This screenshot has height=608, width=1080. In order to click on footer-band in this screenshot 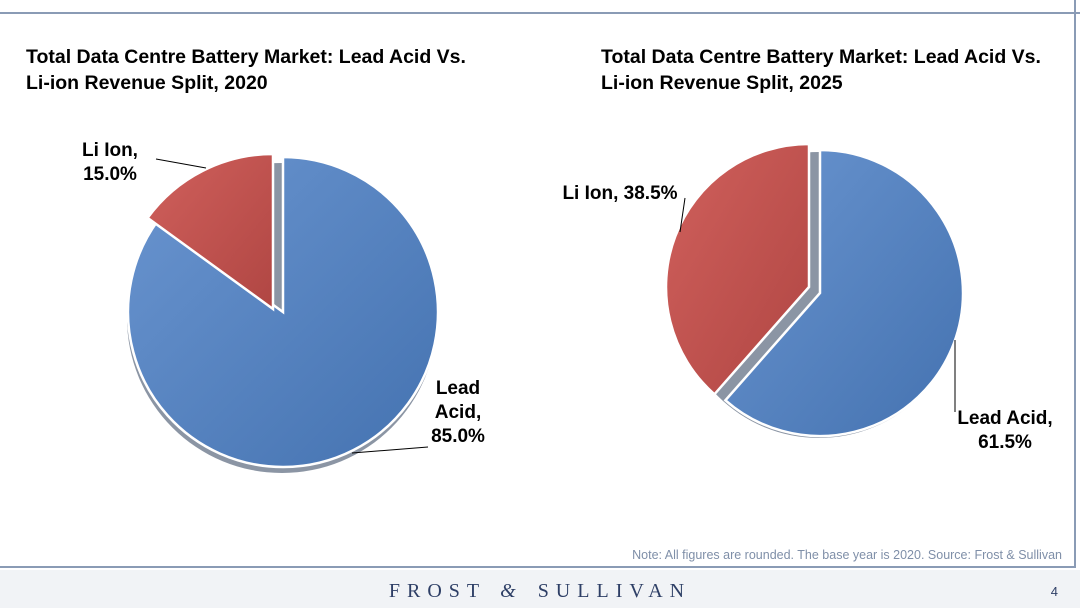, I will do `click(540, 589)`.